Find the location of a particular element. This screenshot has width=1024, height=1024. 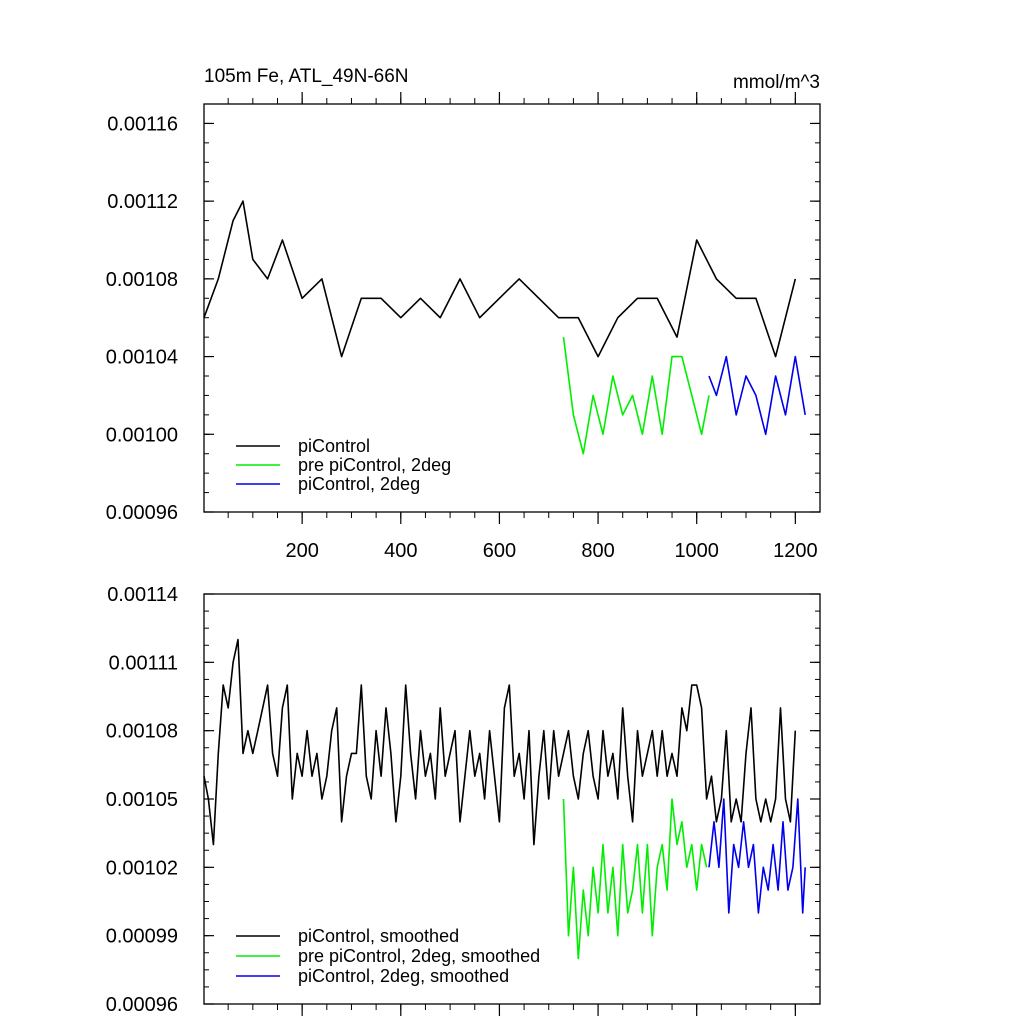

raw-xtick-label-3: 800 is located at coordinates (597, 551).